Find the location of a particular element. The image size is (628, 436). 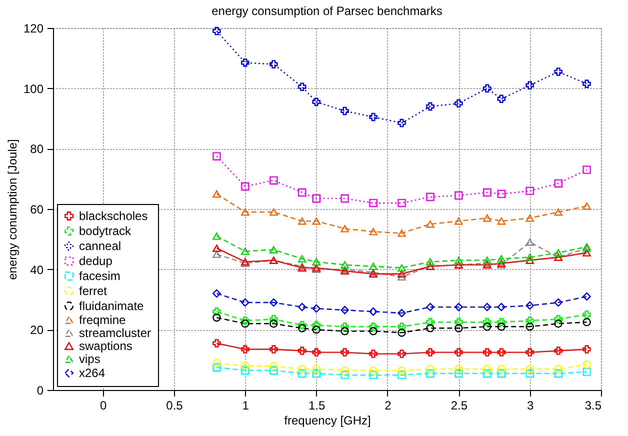

x-tick-label: 2.5 is located at coordinates (459, 405).